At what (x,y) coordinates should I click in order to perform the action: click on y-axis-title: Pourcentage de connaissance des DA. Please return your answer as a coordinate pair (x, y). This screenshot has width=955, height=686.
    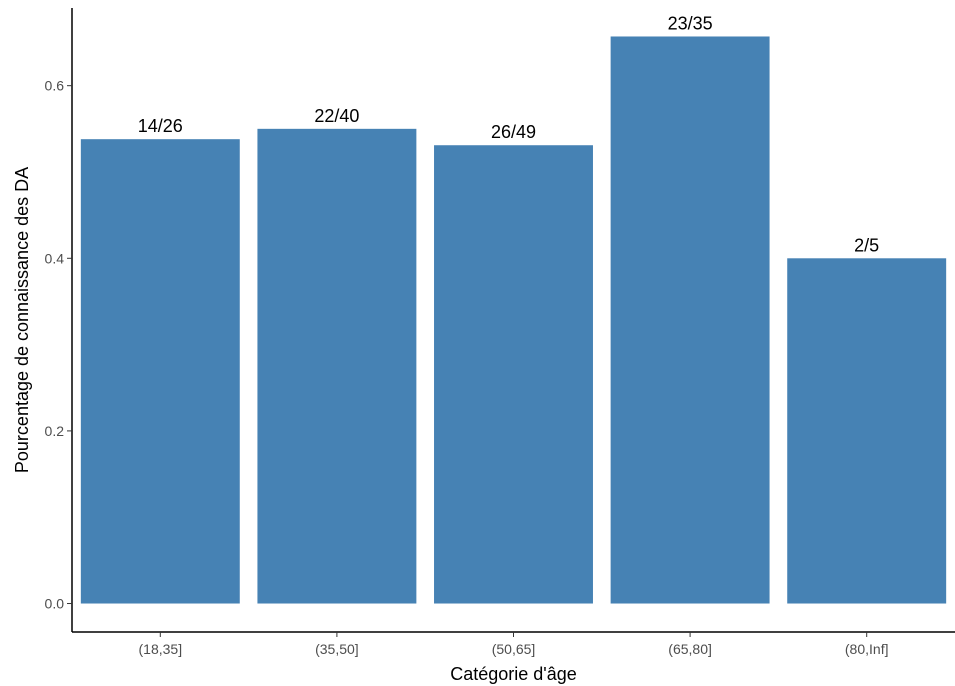
    Looking at the image, I should click on (22, 320).